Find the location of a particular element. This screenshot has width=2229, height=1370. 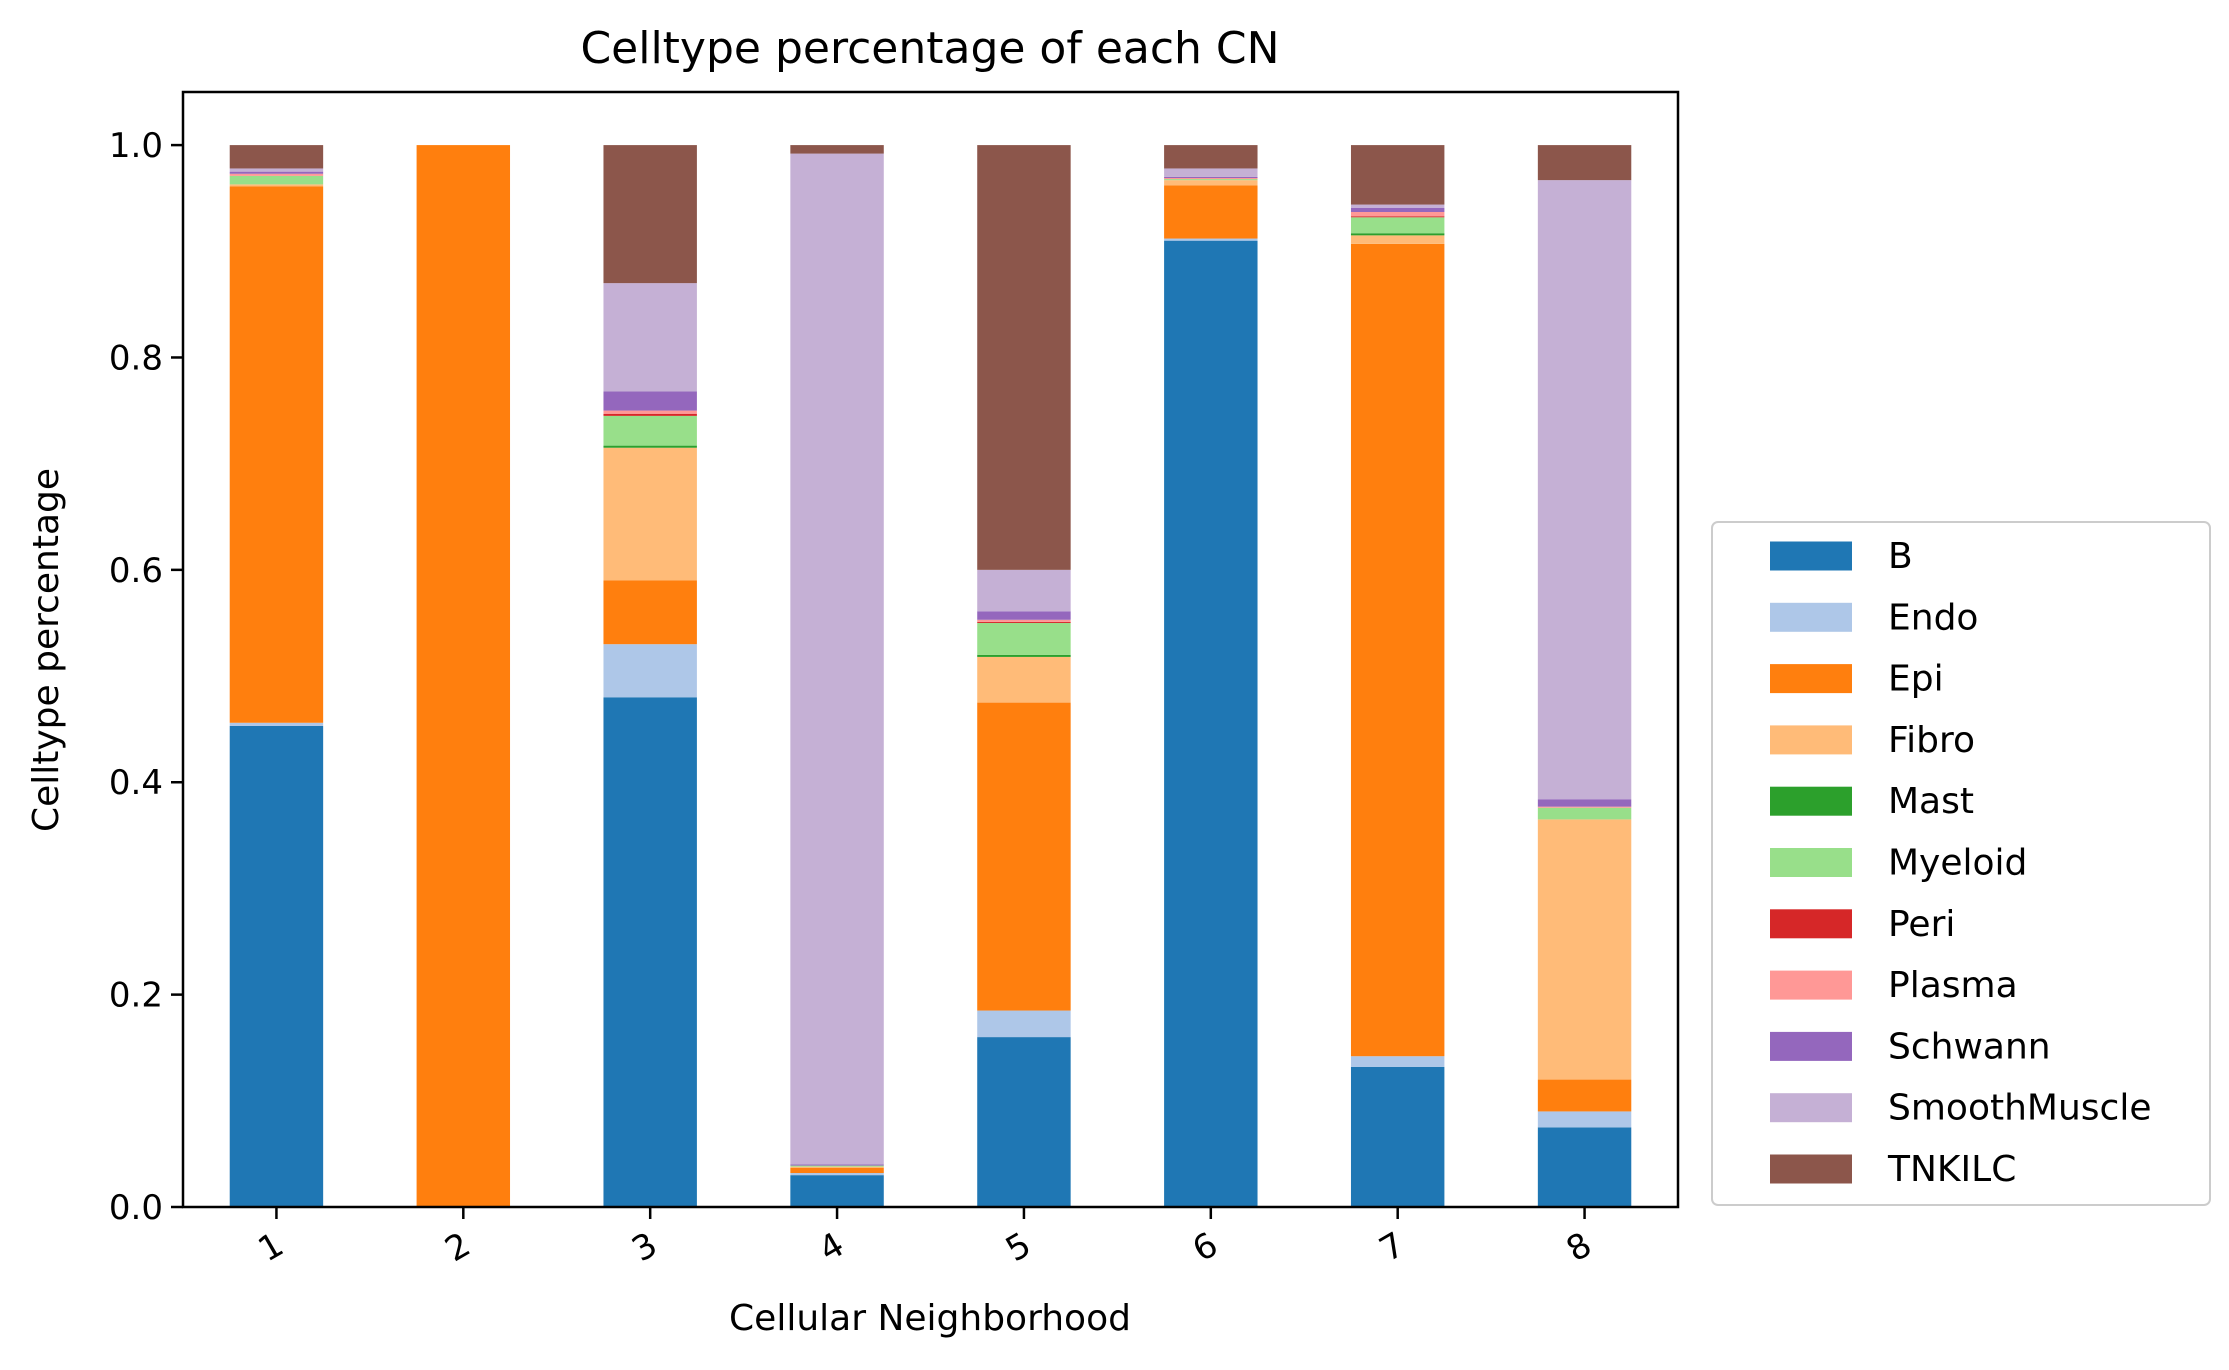

y-tick-label: 1.0 is located at coordinates (136, 146).